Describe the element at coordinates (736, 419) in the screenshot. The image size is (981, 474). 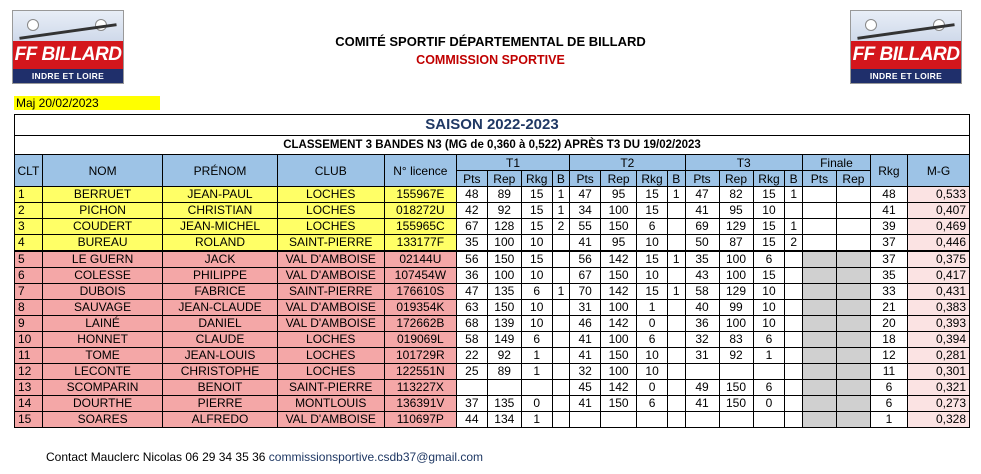
I see `cell-t3-rep` at that location.